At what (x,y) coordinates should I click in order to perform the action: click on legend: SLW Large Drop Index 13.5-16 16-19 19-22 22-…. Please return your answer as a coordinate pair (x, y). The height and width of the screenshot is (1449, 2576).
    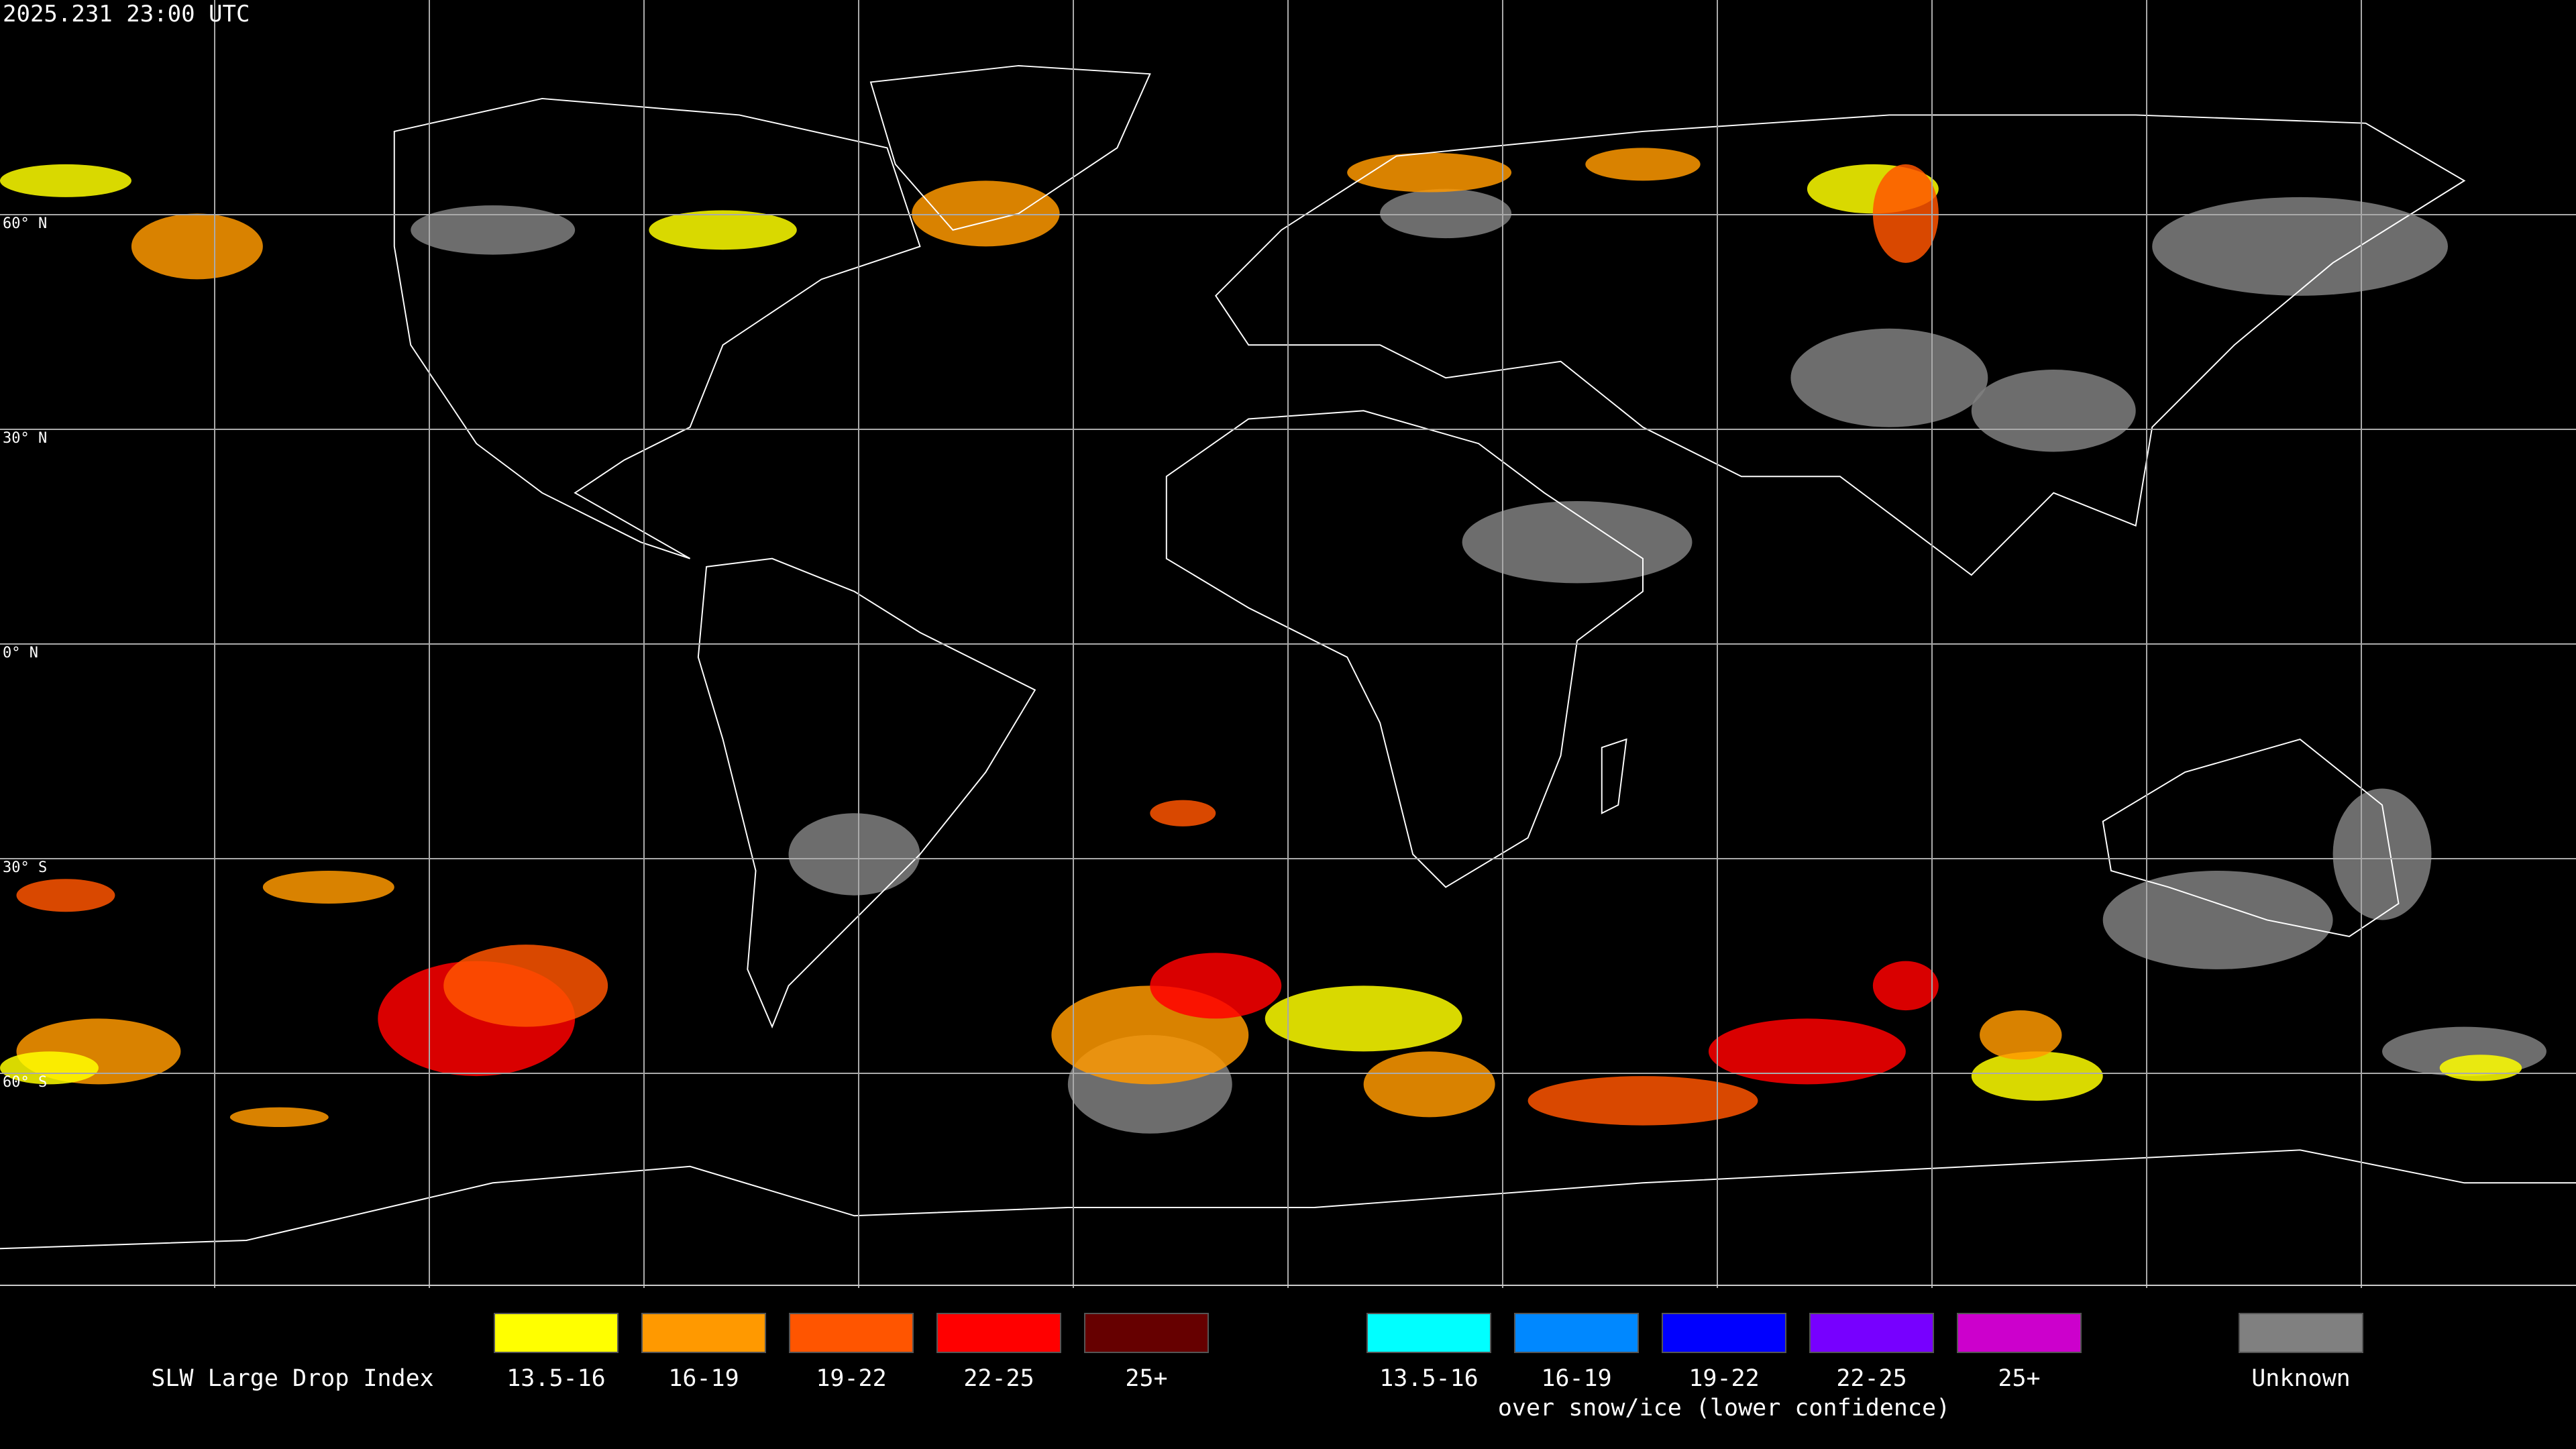
    Looking at the image, I should click on (1257, 1367).